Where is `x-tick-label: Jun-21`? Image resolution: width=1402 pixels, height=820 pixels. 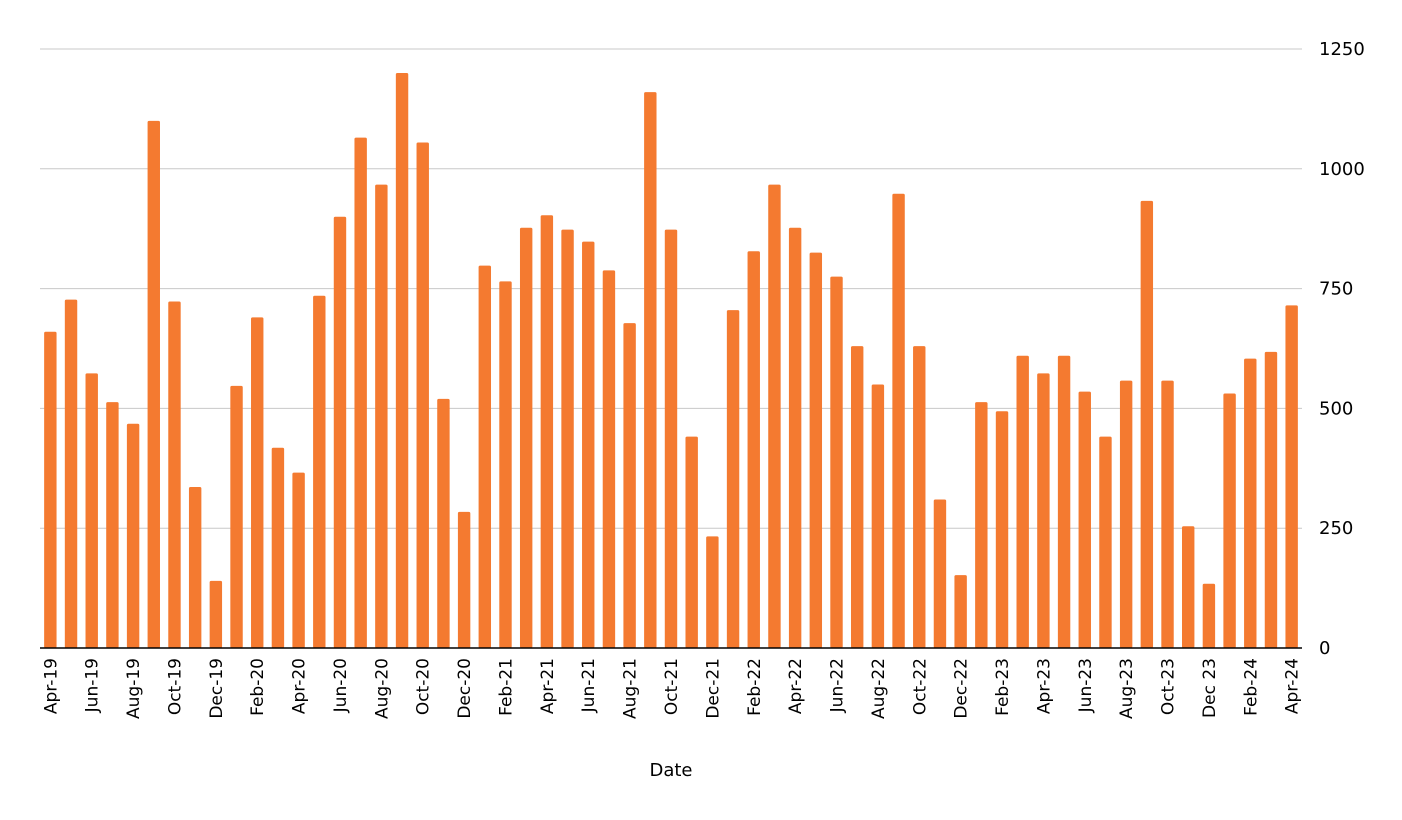
x-tick-label: Jun-21 is located at coordinates (589, 685).